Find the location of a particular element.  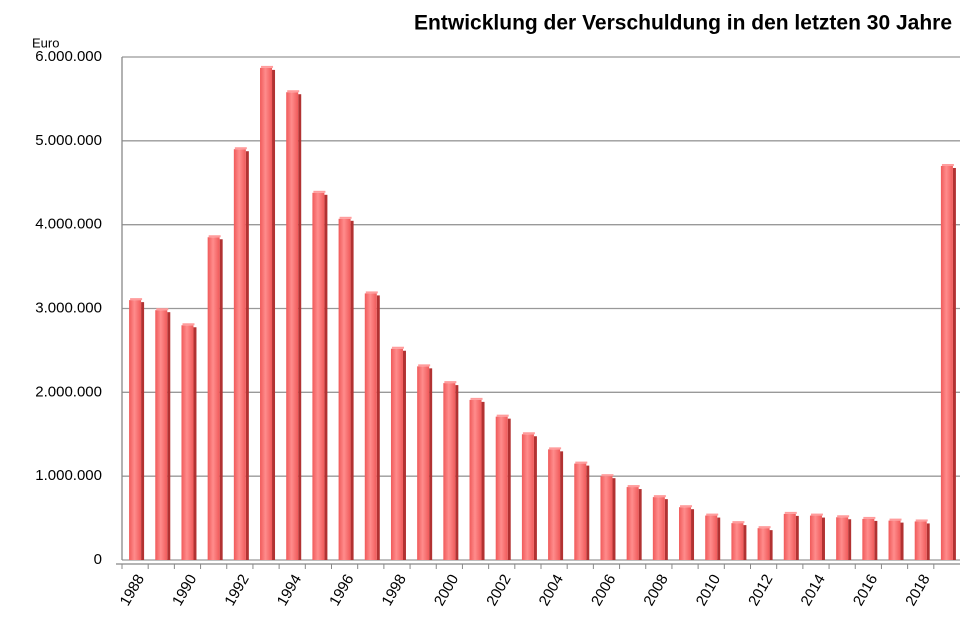

x-tick-label: 2018 is located at coordinates (917, 589).